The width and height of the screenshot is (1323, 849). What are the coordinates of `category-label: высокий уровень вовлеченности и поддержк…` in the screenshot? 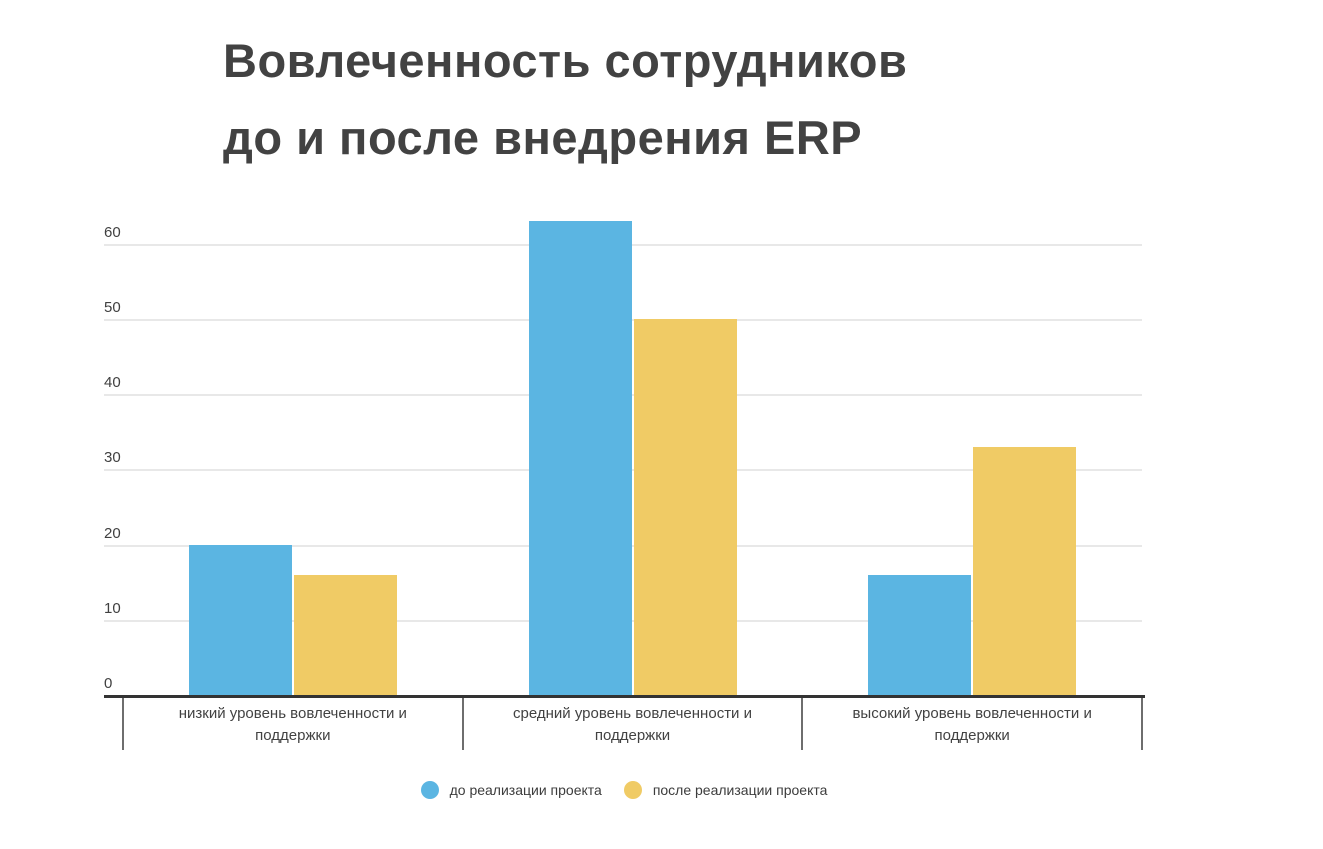 It's located at (972, 724).